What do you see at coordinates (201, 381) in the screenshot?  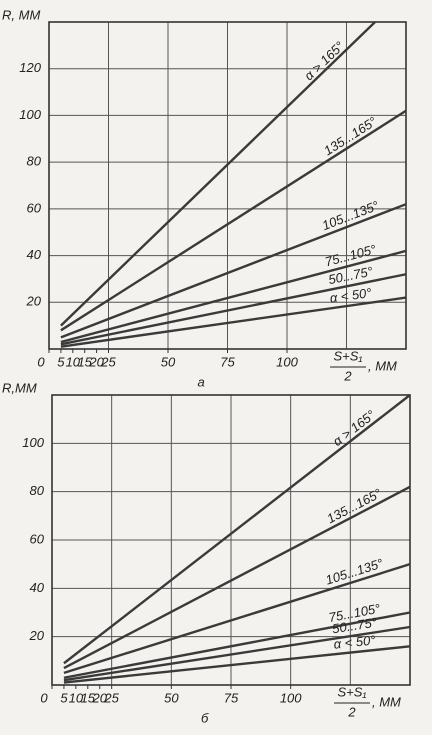 I see `subplot-label: а` at bounding box center [201, 381].